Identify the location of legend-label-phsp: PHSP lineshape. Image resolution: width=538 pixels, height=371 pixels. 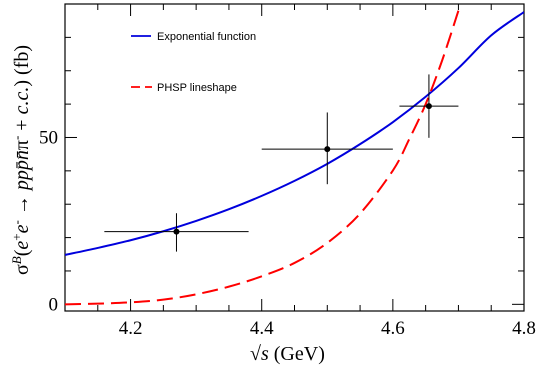
(197, 88).